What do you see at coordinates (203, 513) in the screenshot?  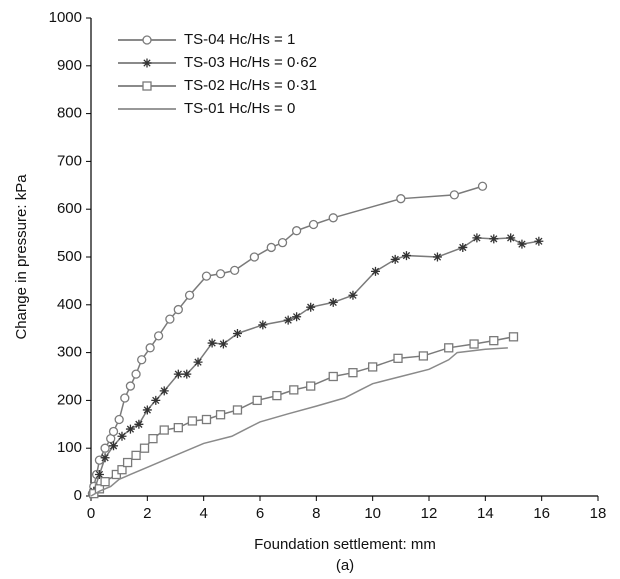 I see `x-tick-label: 4` at bounding box center [203, 513].